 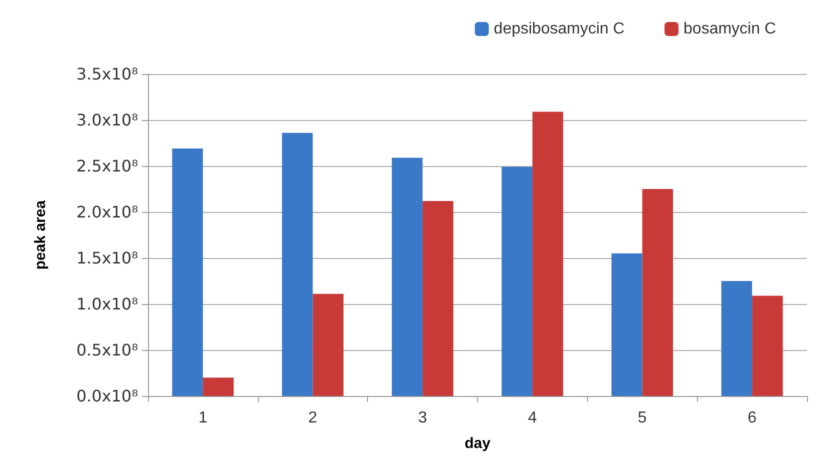 What do you see at coordinates (478, 443) in the screenshot?
I see `x-axis-title: day` at bounding box center [478, 443].